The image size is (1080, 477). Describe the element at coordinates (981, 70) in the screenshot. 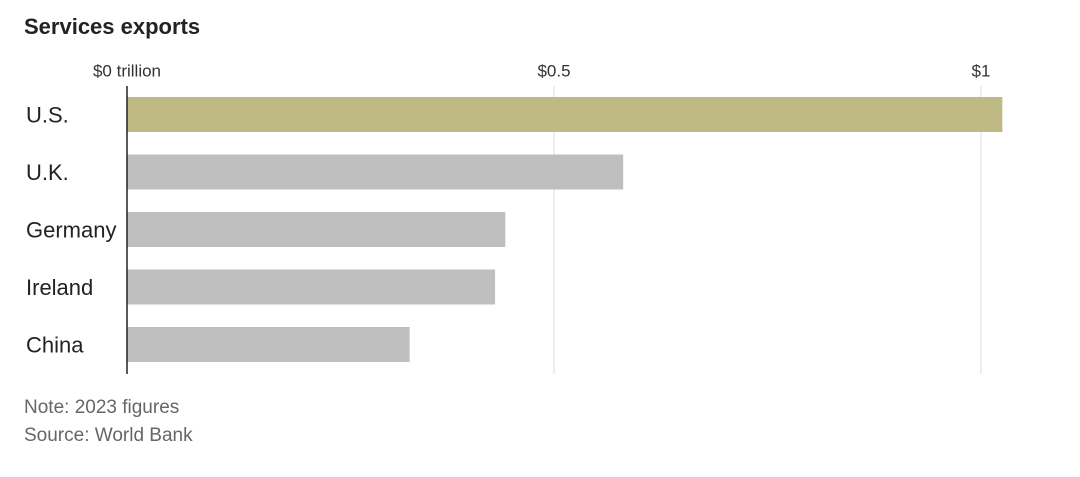

I see `x-tick-label: $1` at that location.